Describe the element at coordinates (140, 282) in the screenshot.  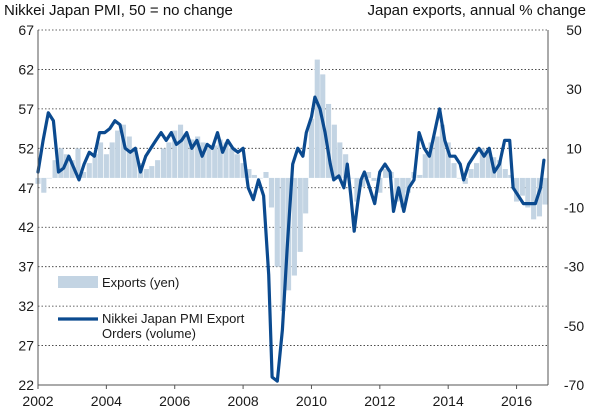
I see `legend-label-exports: Exports (yen)` at that location.